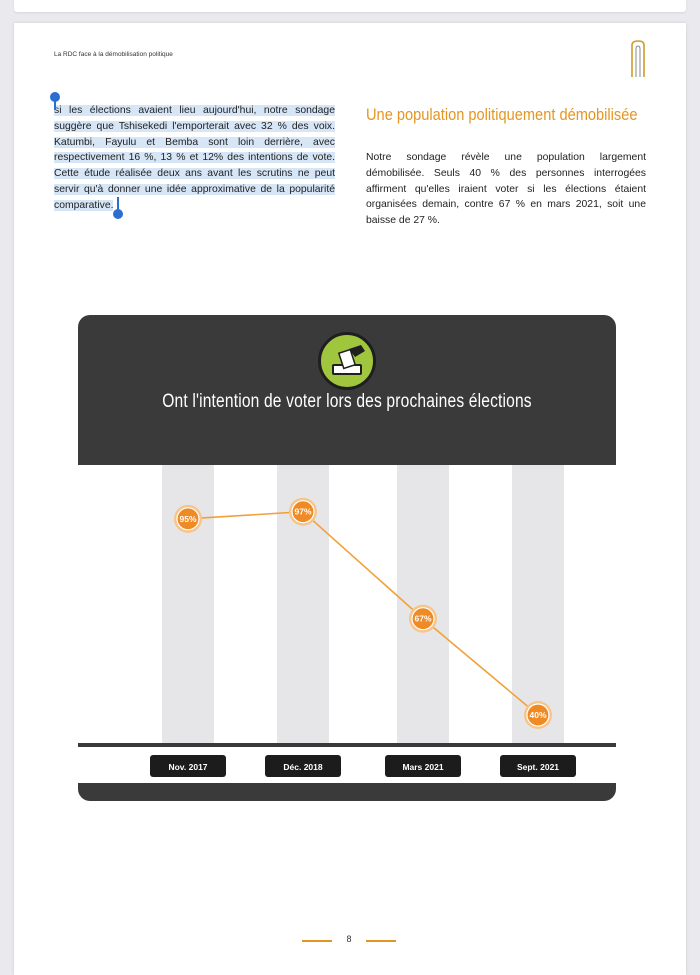 This screenshot has width=700, height=975. What do you see at coordinates (363, 613) in the screenshot?
I see `series-line` at bounding box center [363, 613].